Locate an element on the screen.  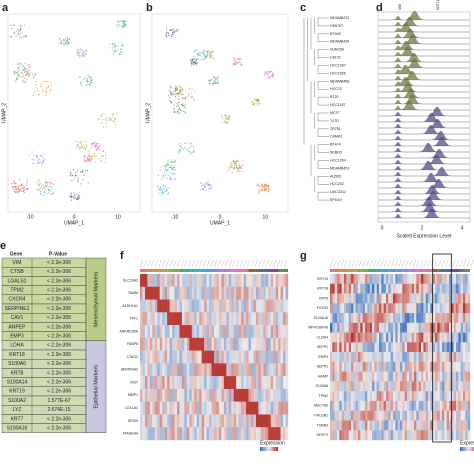
y-axis-label: UMAP_2 is located at coordinates (148, 113).